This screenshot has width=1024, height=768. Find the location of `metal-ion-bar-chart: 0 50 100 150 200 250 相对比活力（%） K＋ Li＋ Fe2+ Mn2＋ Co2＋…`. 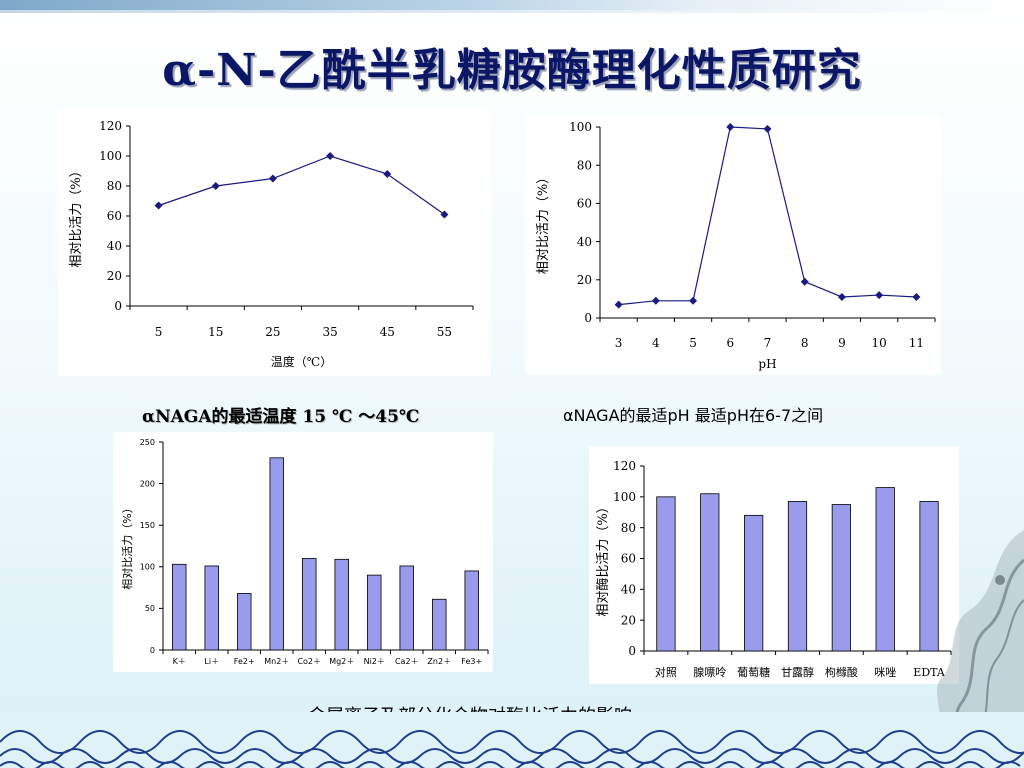

metal-ion-bar-chart: 0 50 100 150 200 250 相对比活力（%） K＋ Li＋ Fe2+ Mn2＋ Co2＋… is located at coordinates (304, 552).